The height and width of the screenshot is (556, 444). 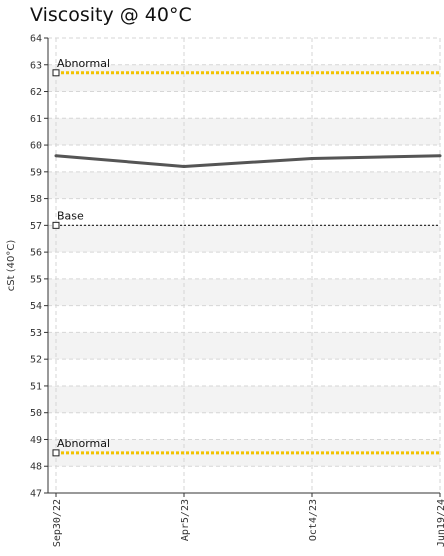 What do you see at coordinates (36, 199) in the screenshot?
I see `y-tick-label: 58` at bounding box center [36, 199].